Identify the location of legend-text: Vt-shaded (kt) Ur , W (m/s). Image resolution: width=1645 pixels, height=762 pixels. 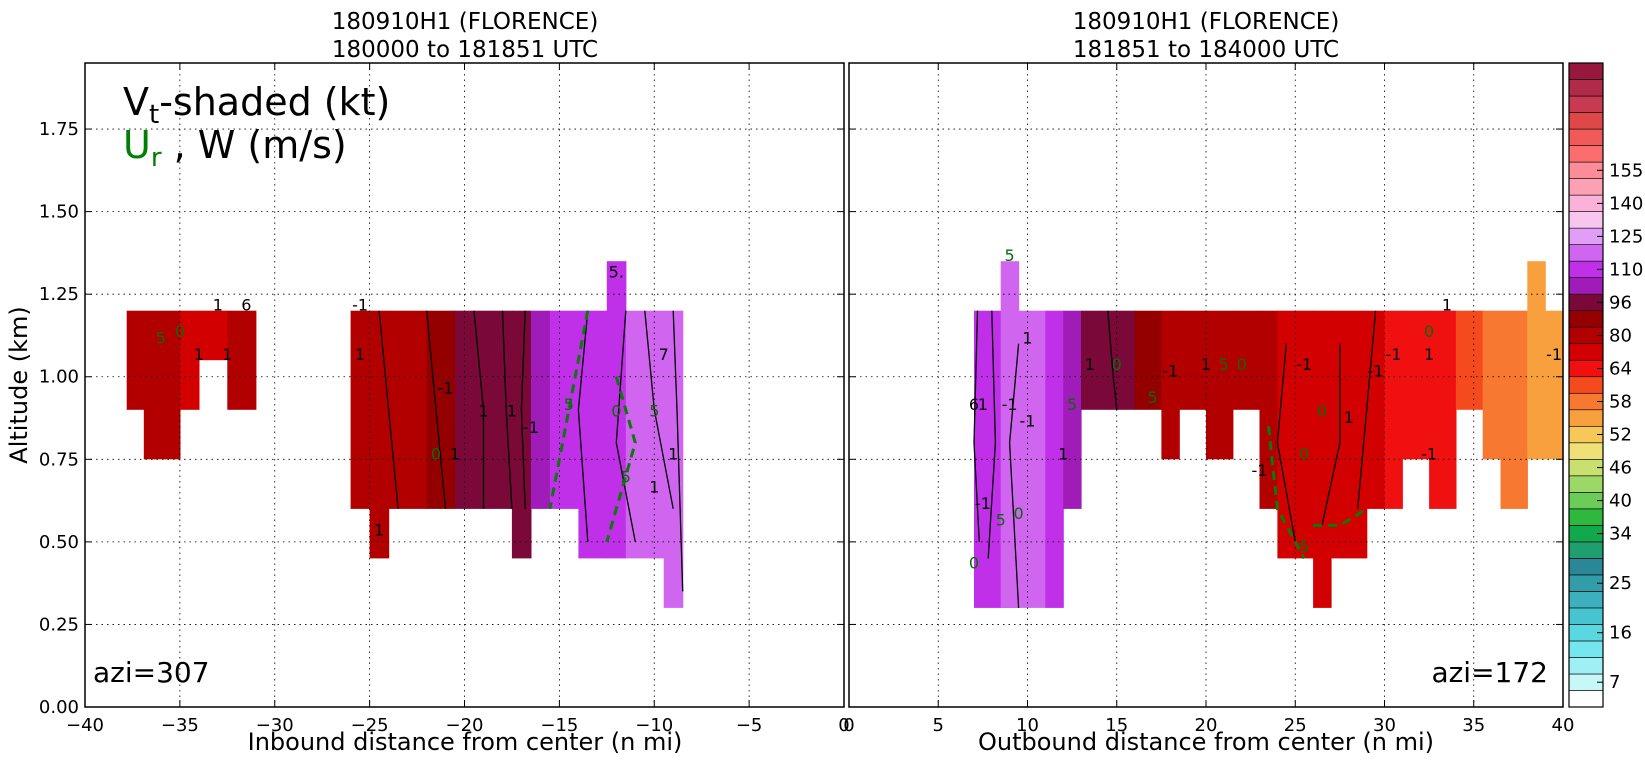
(256, 126).